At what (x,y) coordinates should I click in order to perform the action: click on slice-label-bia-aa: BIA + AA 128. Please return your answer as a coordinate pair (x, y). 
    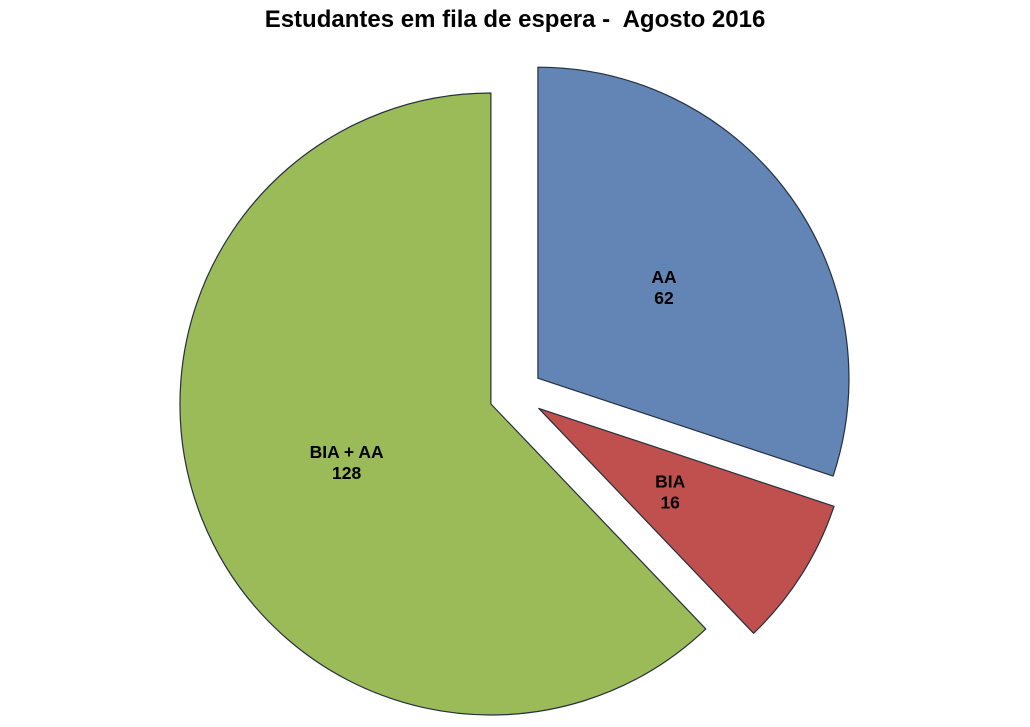
    Looking at the image, I should click on (347, 462).